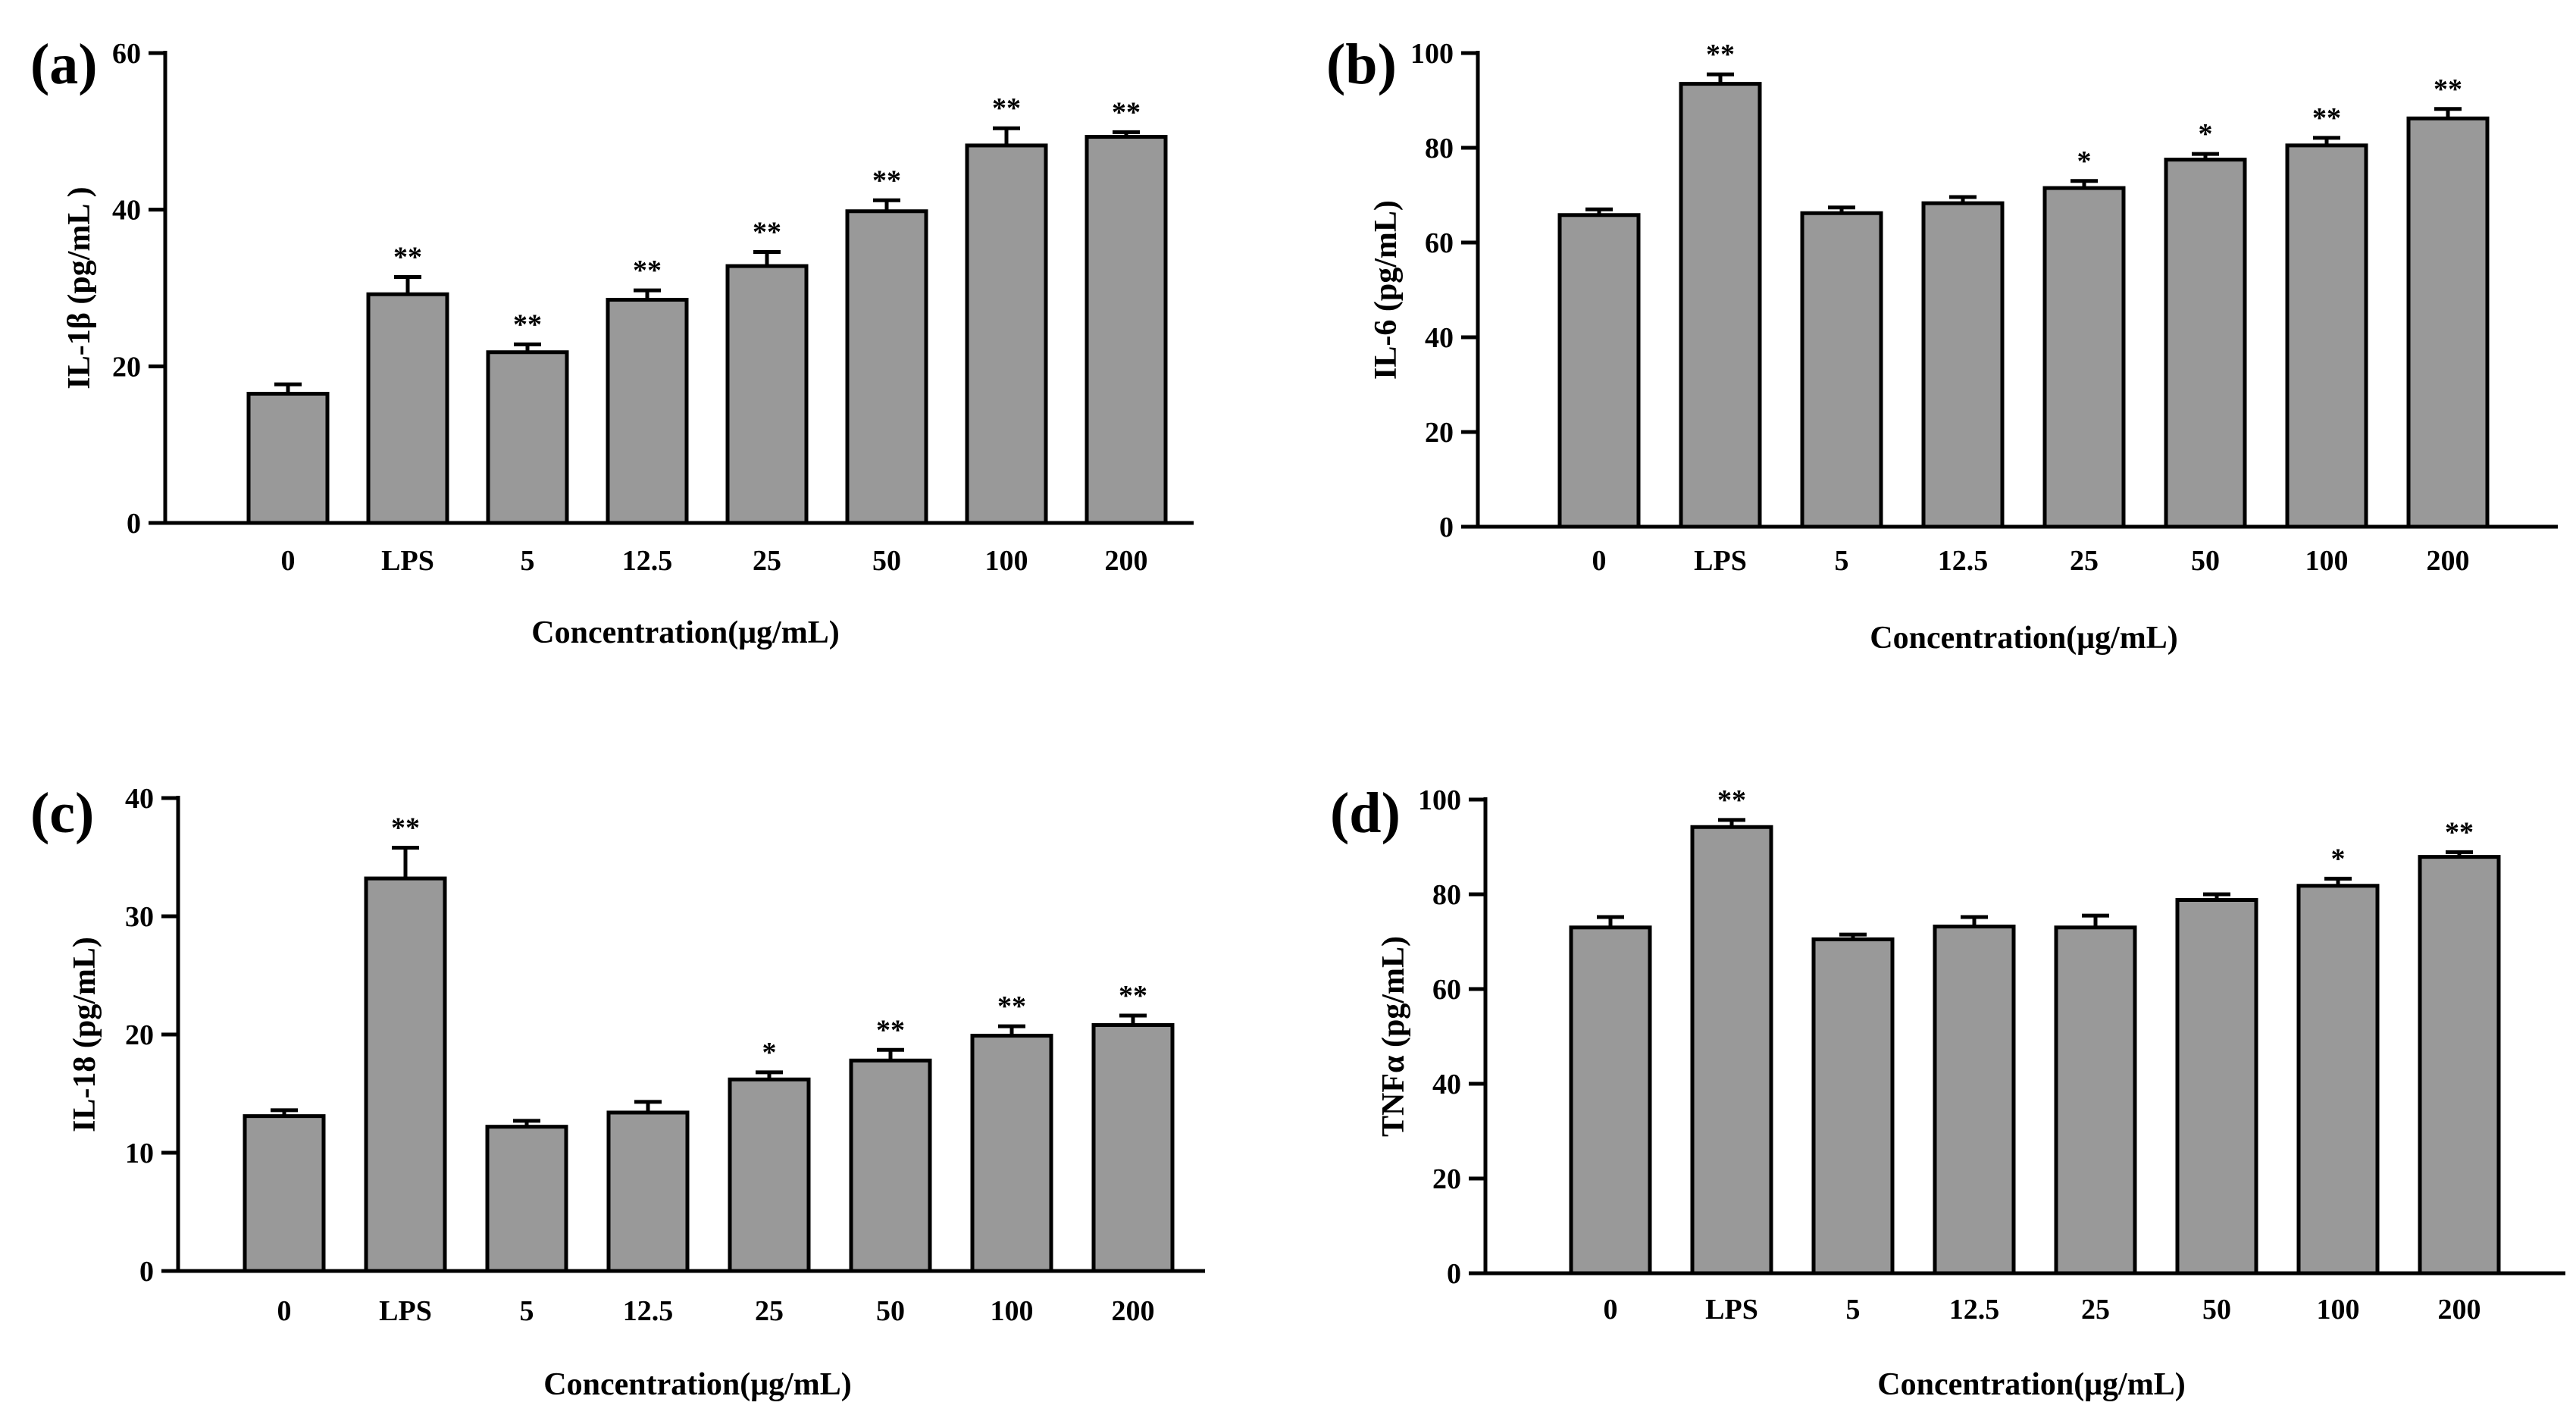 The width and height of the screenshot is (2576, 1418). What do you see at coordinates (64, 64) in the screenshot?
I see `panel-label: (a)` at bounding box center [64, 64].